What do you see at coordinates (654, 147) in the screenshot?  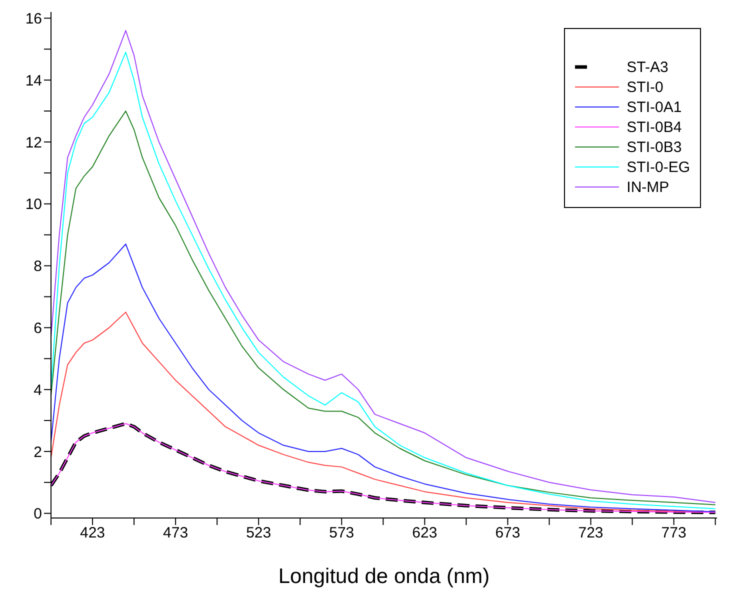 I see `legend-label: STI-0B3` at bounding box center [654, 147].